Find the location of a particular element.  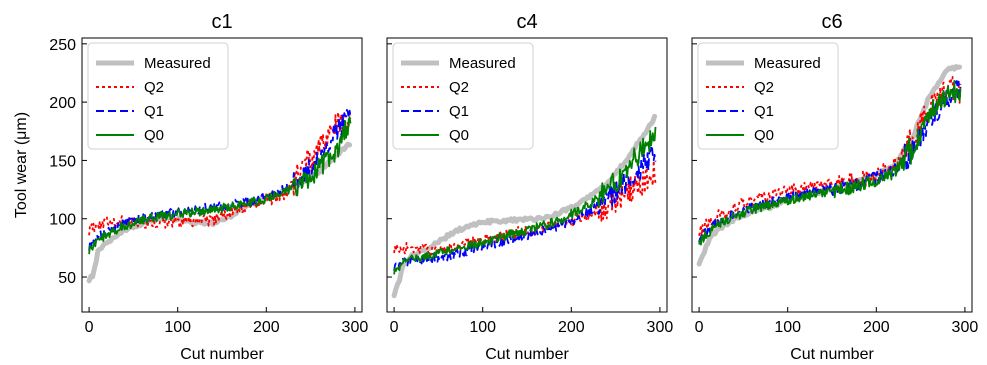

series-line-q1 is located at coordinates (220, 180).